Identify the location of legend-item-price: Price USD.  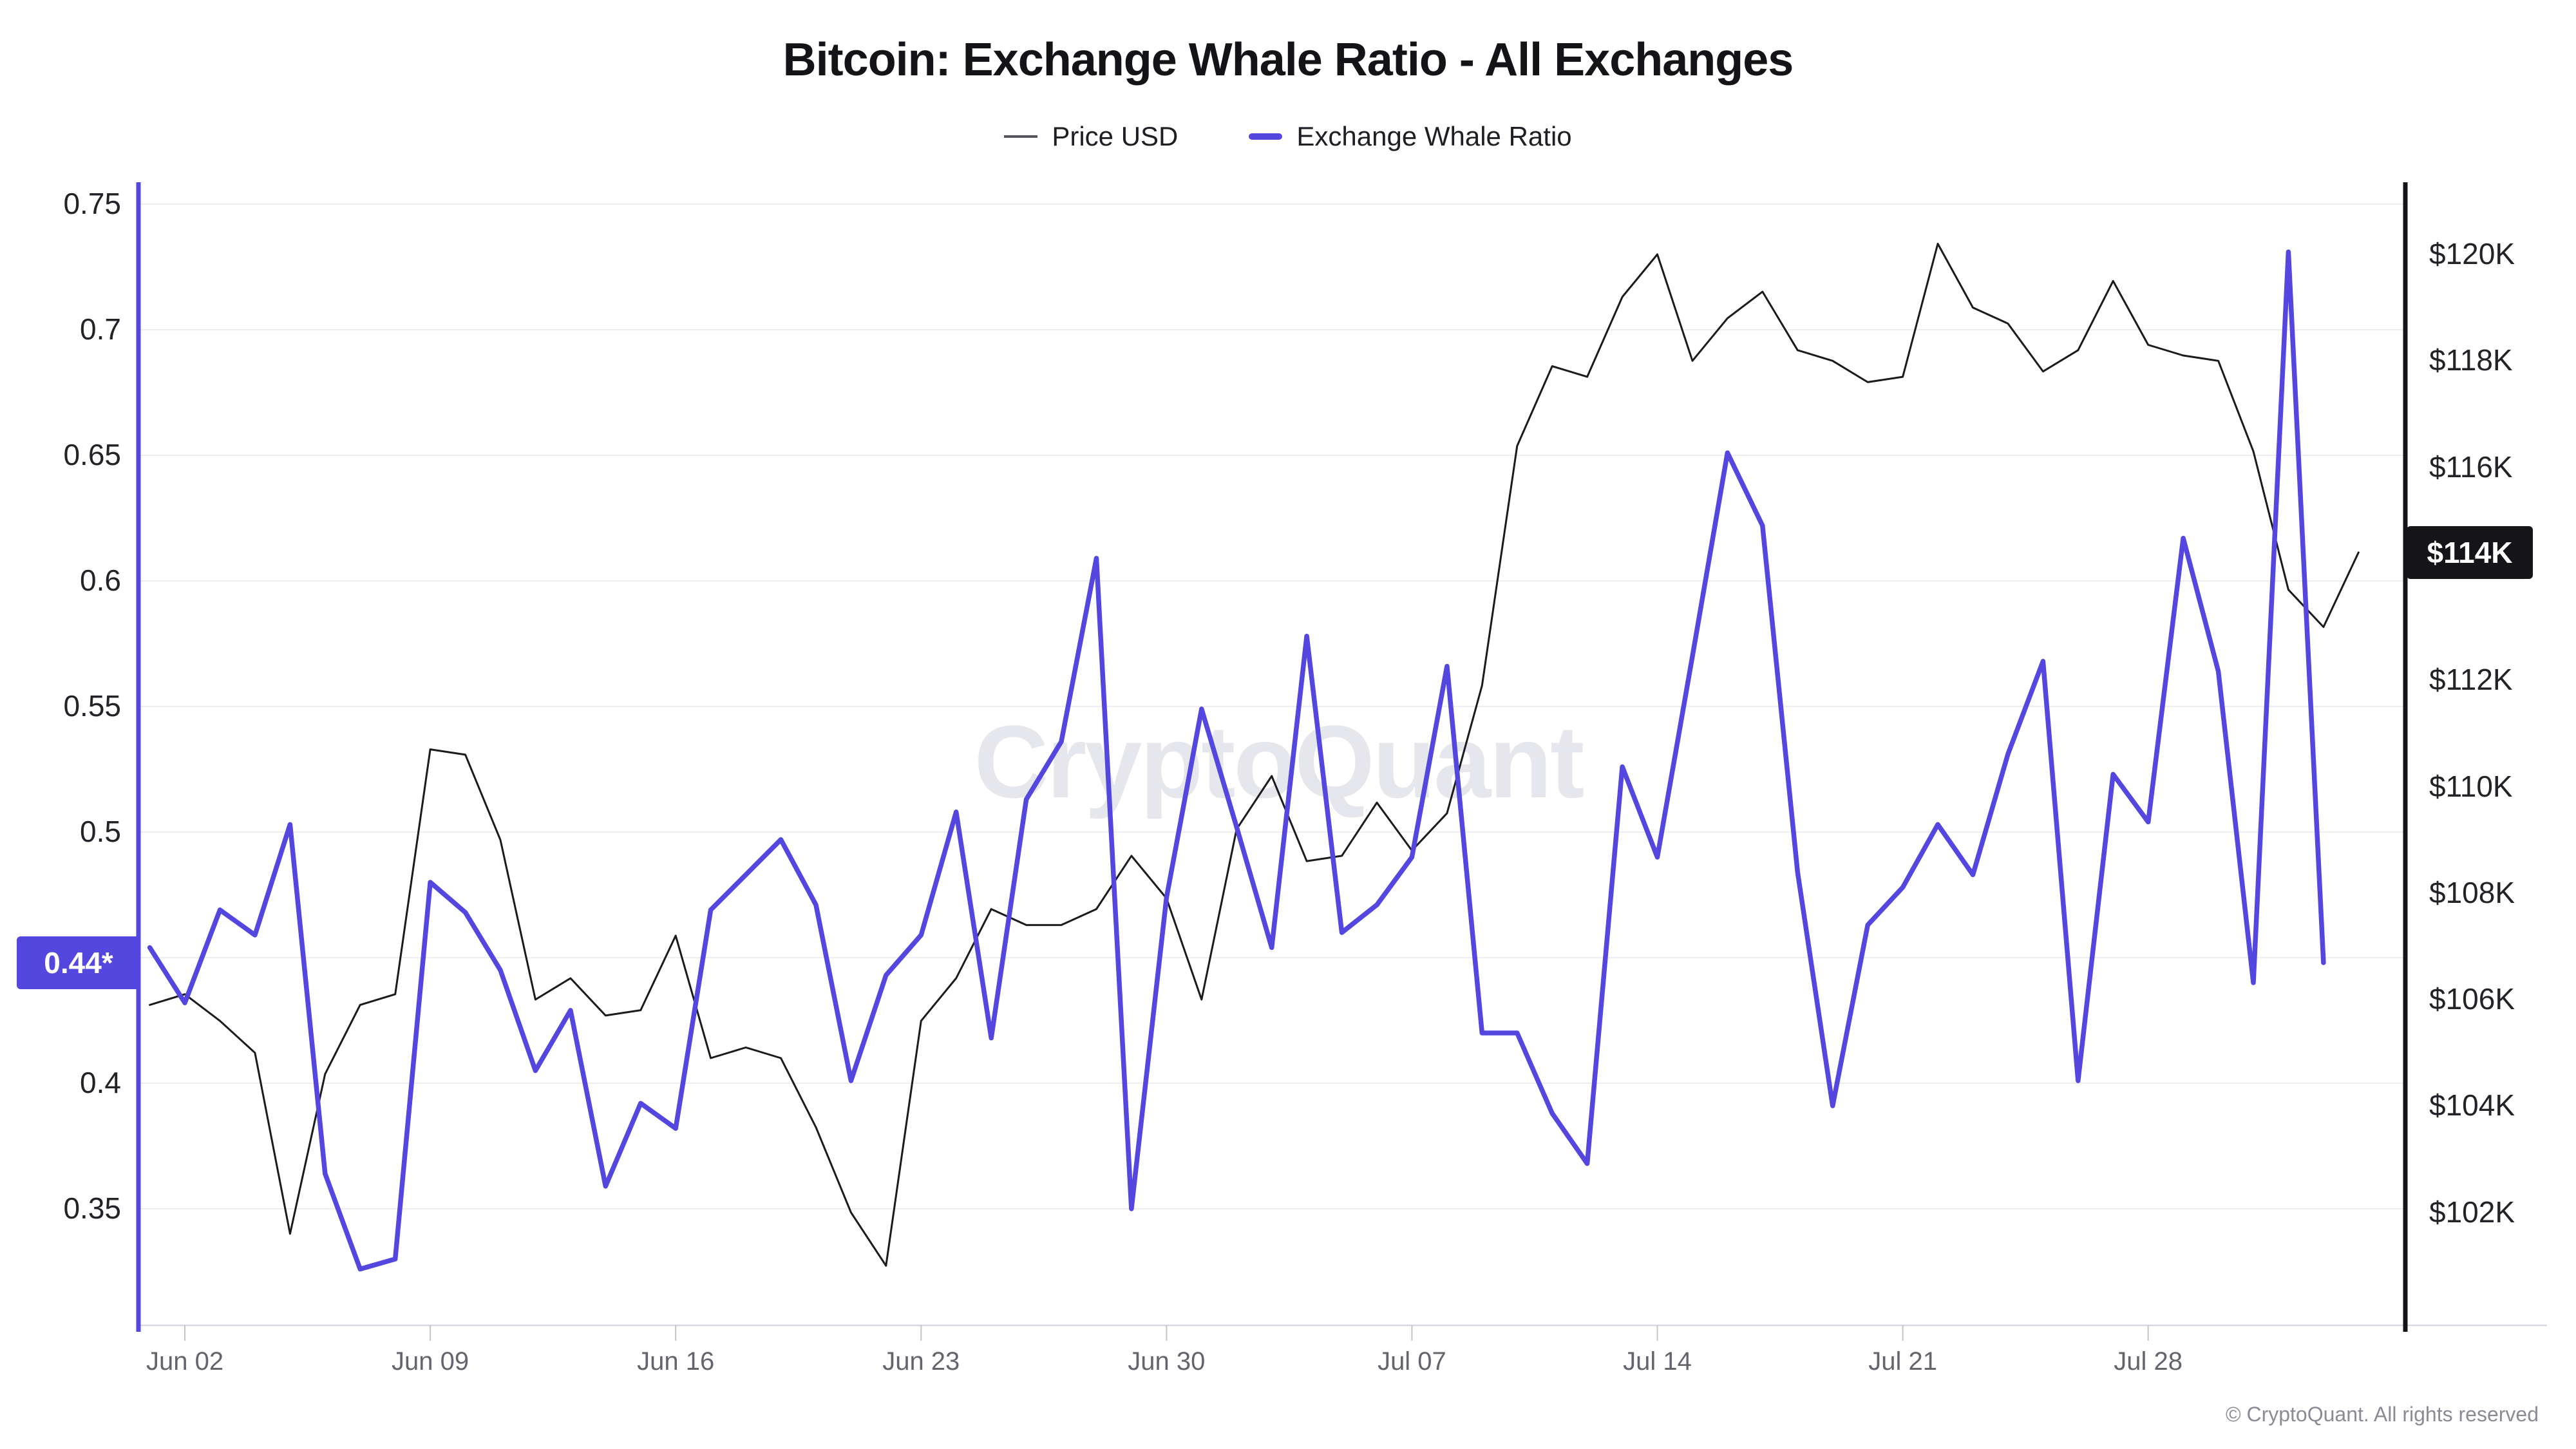
(1091, 136).